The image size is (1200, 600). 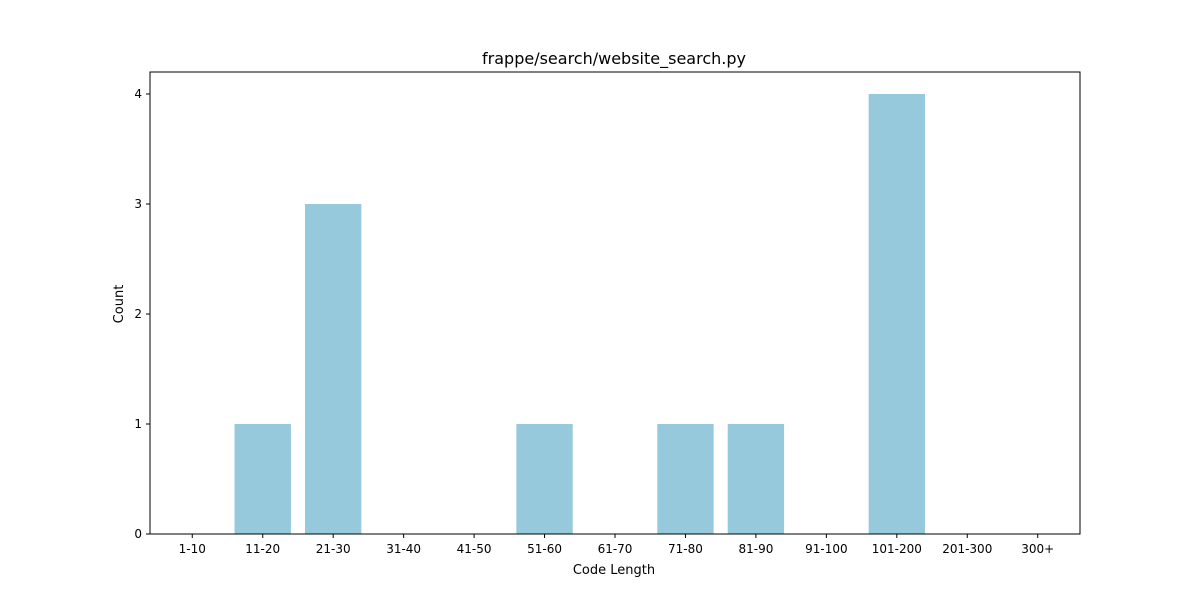 What do you see at coordinates (967, 549) in the screenshot?
I see `x-tick-label: 201-300` at bounding box center [967, 549].